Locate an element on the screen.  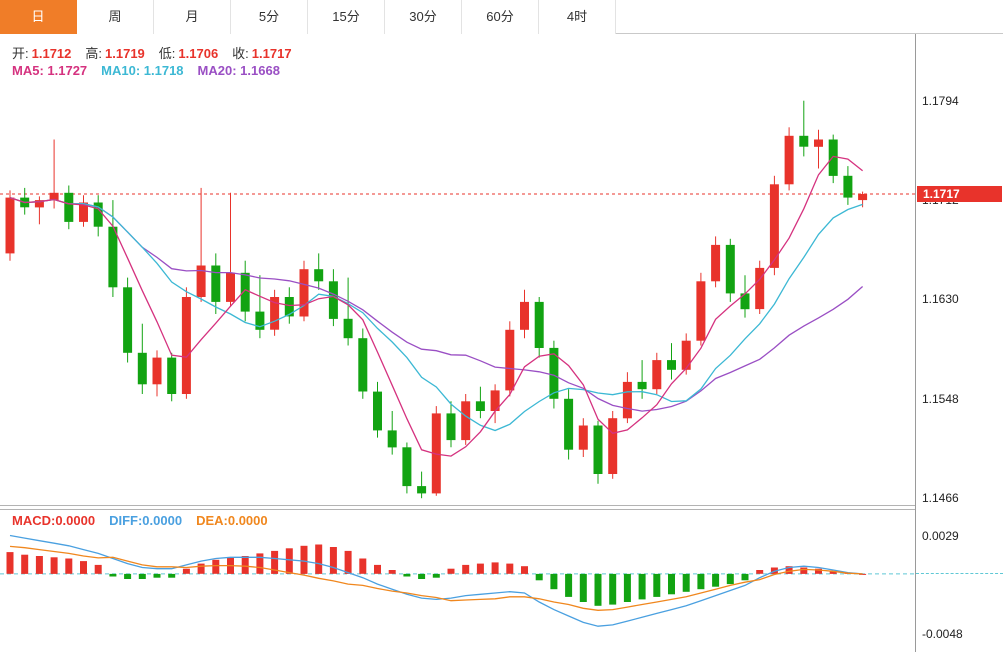
macd-legend: MACD:0.0000 DIFF:0.0000 DEA:0.0000 is located at coordinates (147, 520).